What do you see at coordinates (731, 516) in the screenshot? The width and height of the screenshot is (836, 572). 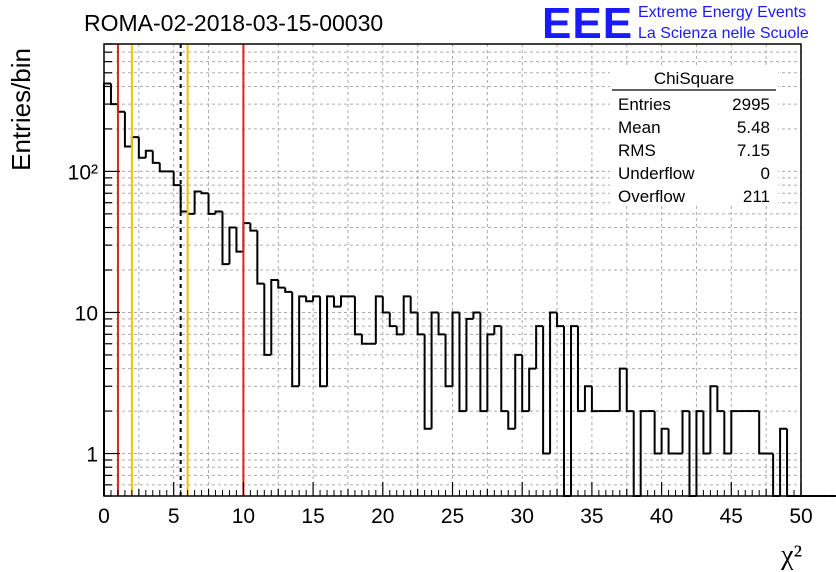 I see `x-tick-label: 45` at bounding box center [731, 516].